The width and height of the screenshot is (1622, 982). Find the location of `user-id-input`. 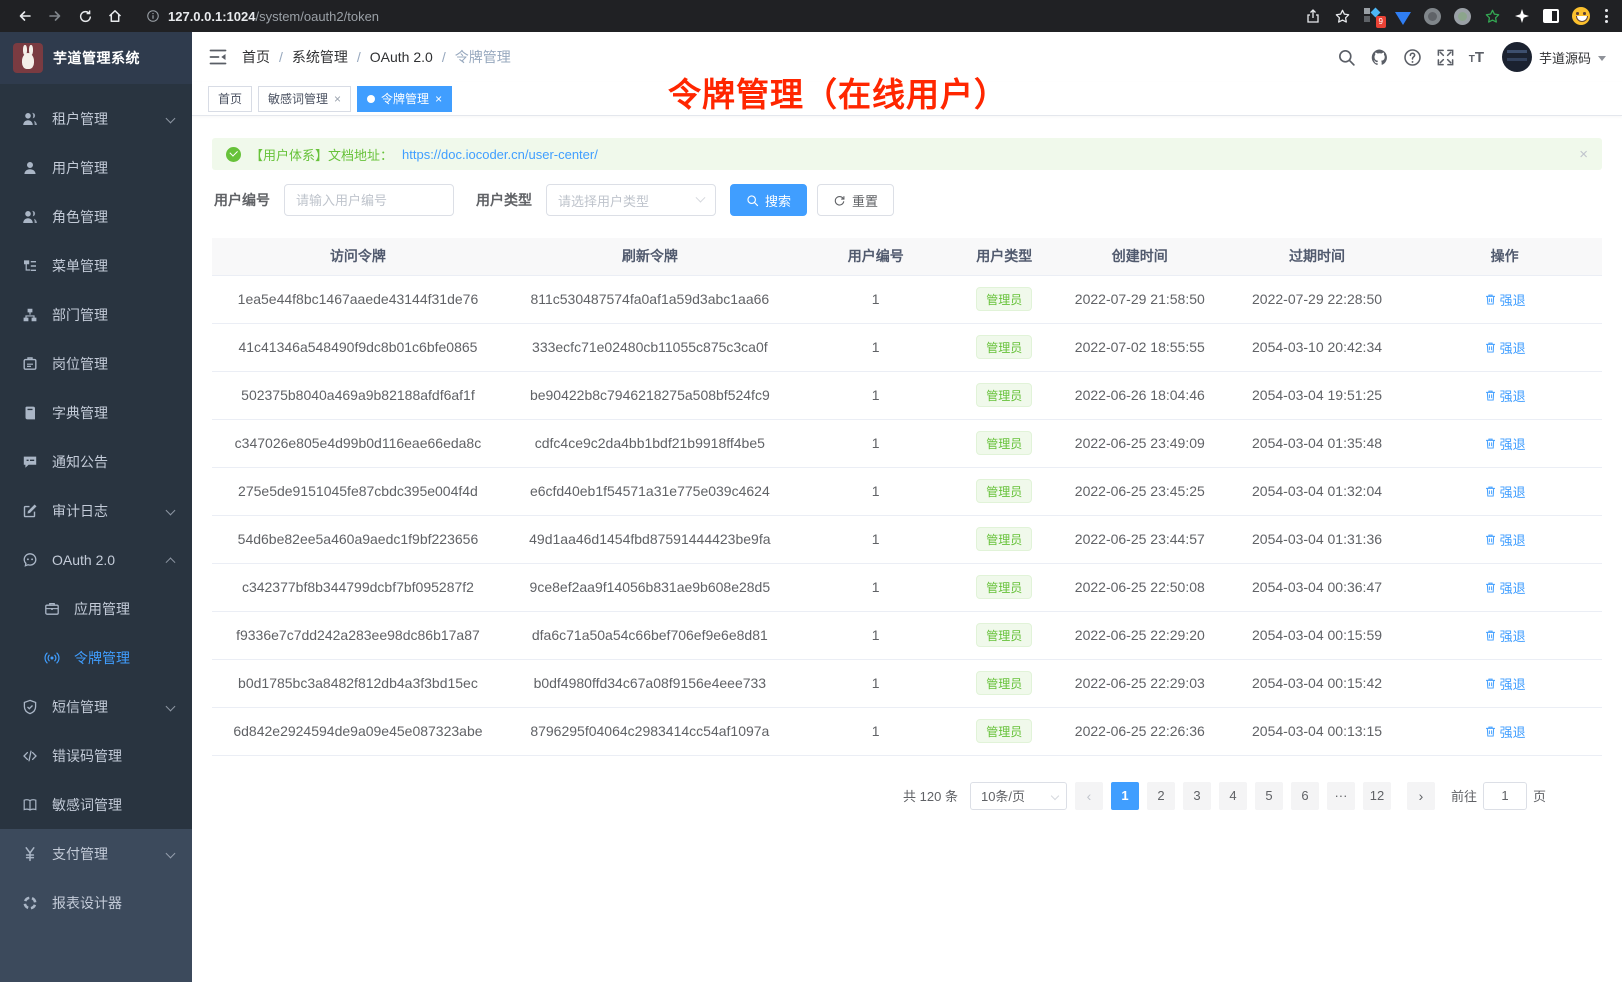

user-id-input is located at coordinates (369, 200).